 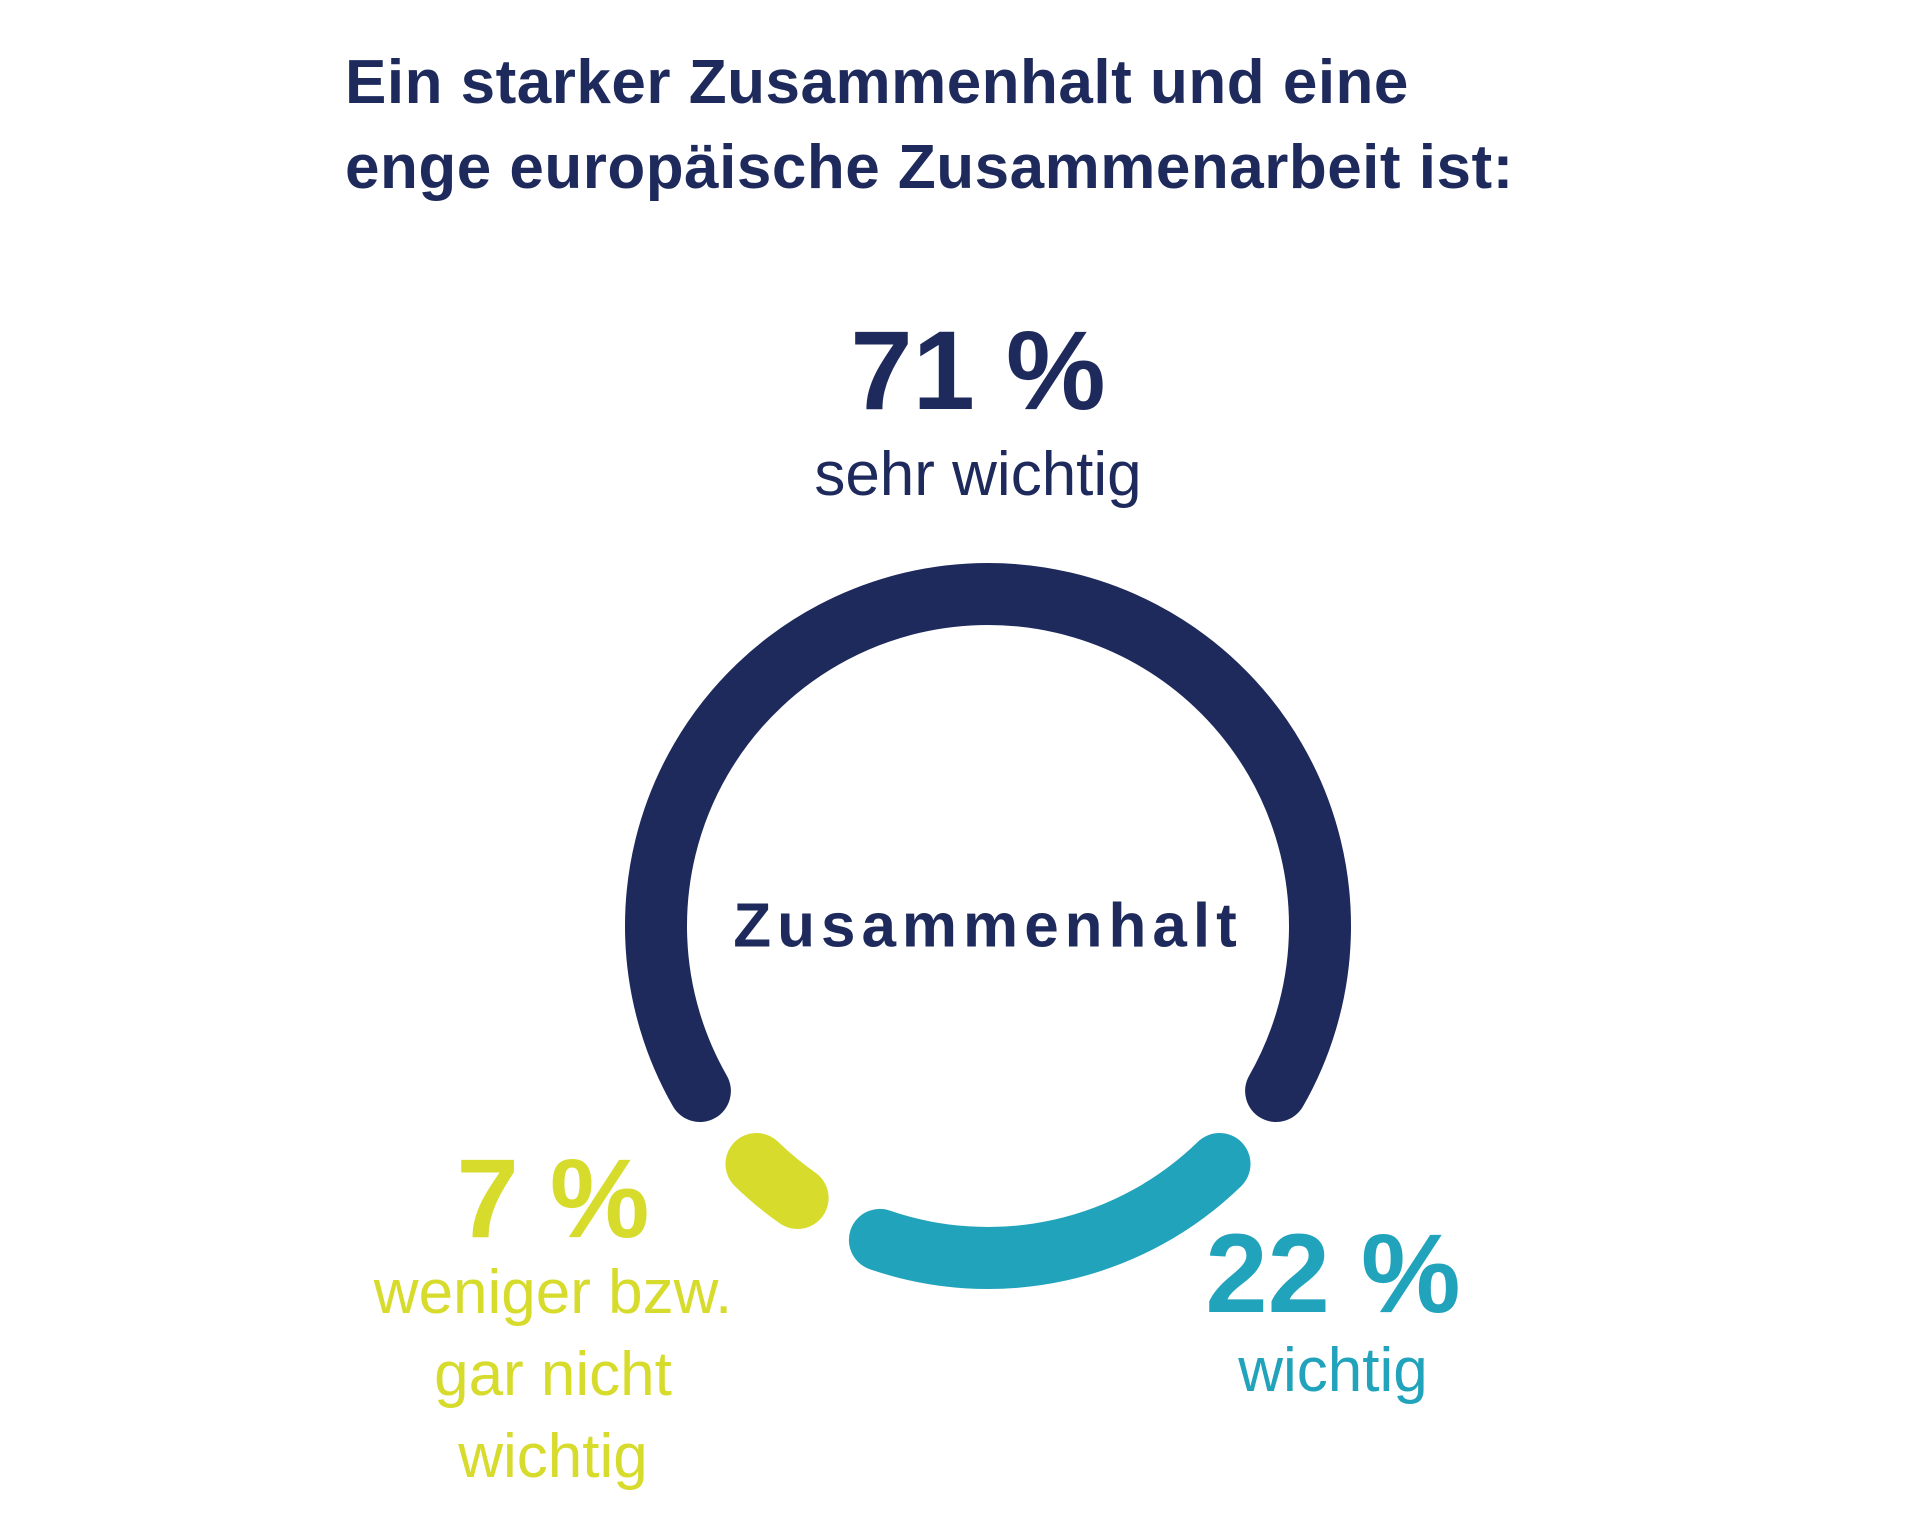 What do you see at coordinates (553, 1198) in the screenshot?
I see `value-weniger-gar-nicht-wichtig: 7 %` at bounding box center [553, 1198].